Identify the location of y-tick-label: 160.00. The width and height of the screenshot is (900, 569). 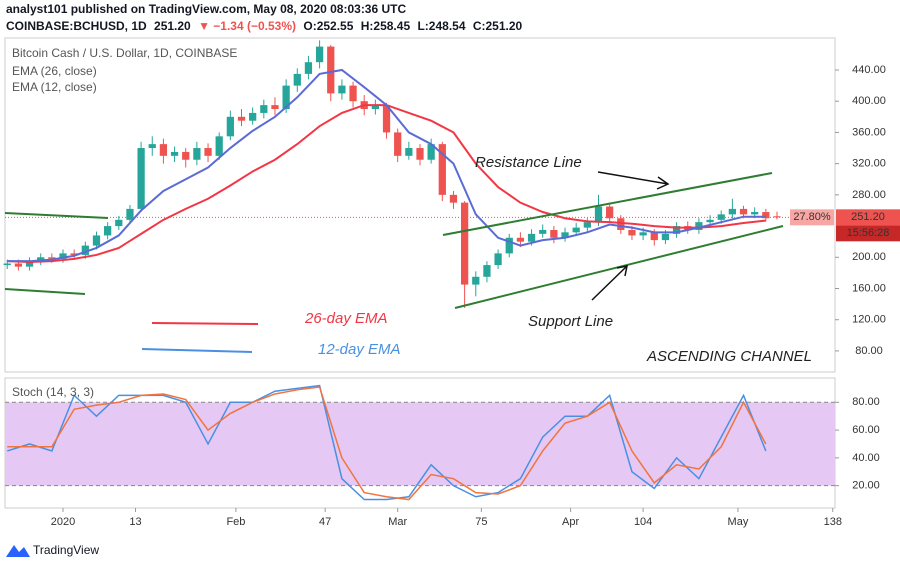
(869, 288).